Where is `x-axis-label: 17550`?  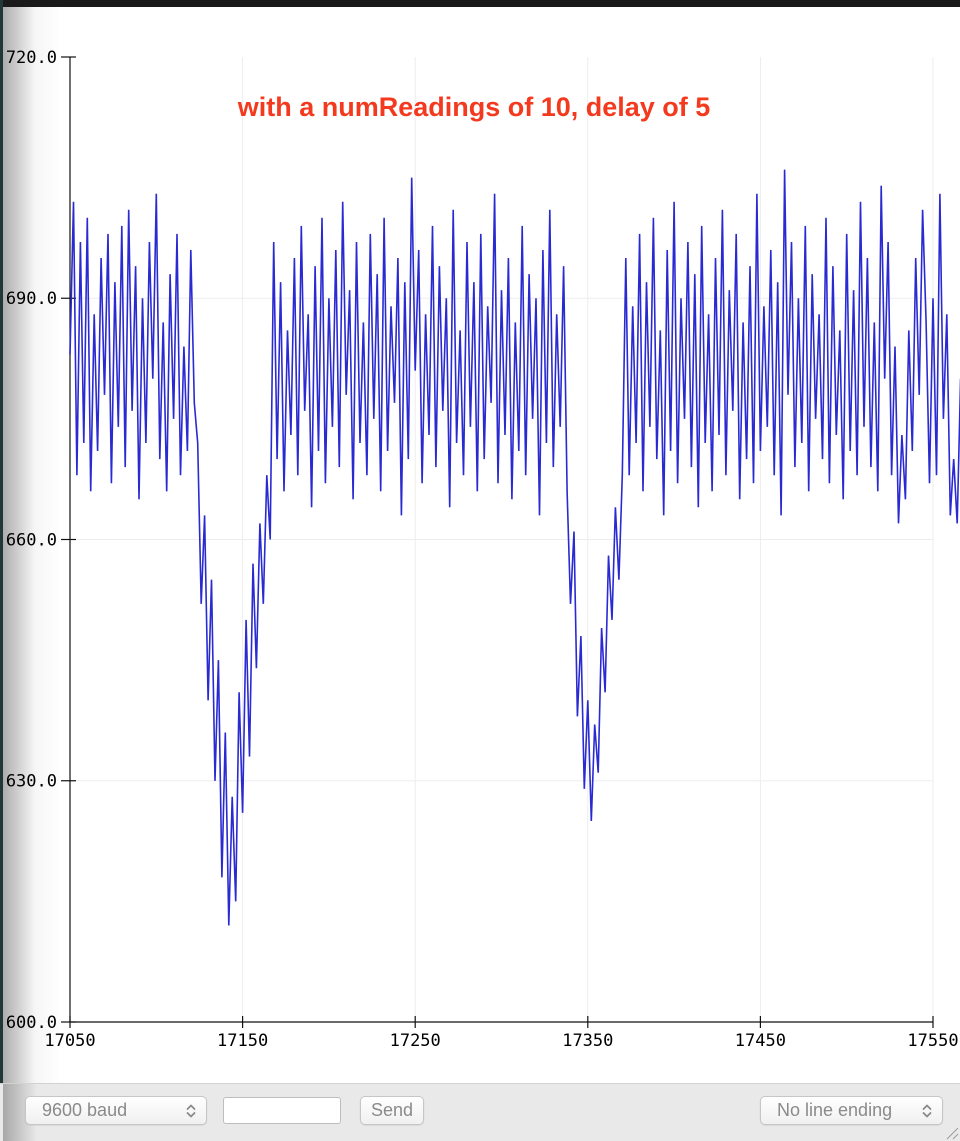 x-axis-label: 17550 is located at coordinates (932, 1041).